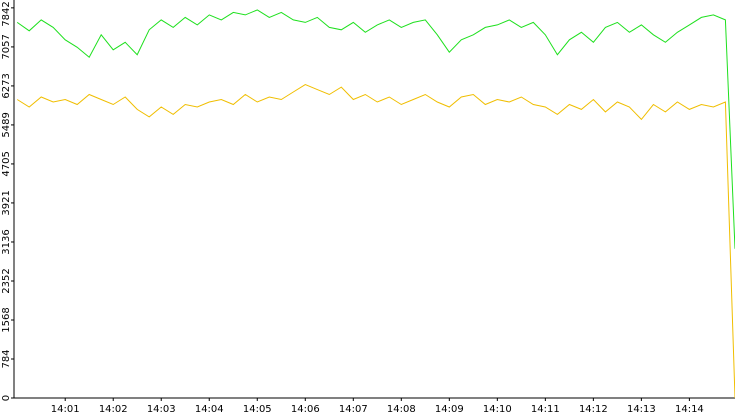 The width and height of the screenshot is (735, 415). What do you see at coordinates (6, 358) in the screenshot?
I see `y-tick-label: 784` at bounding box center [6, 358].